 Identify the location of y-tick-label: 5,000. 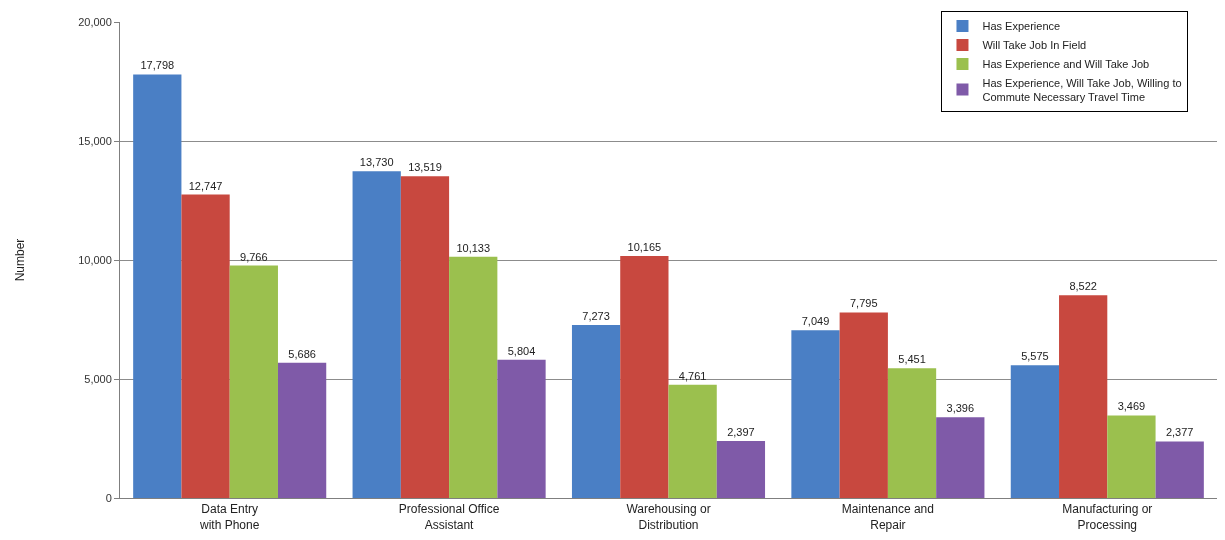
(98, 378).